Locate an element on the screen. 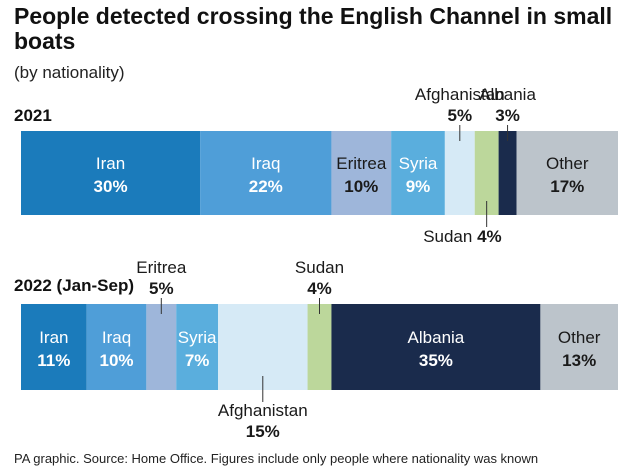  bar-2021-syria-name: Syria is located at coordinates (418, 163).